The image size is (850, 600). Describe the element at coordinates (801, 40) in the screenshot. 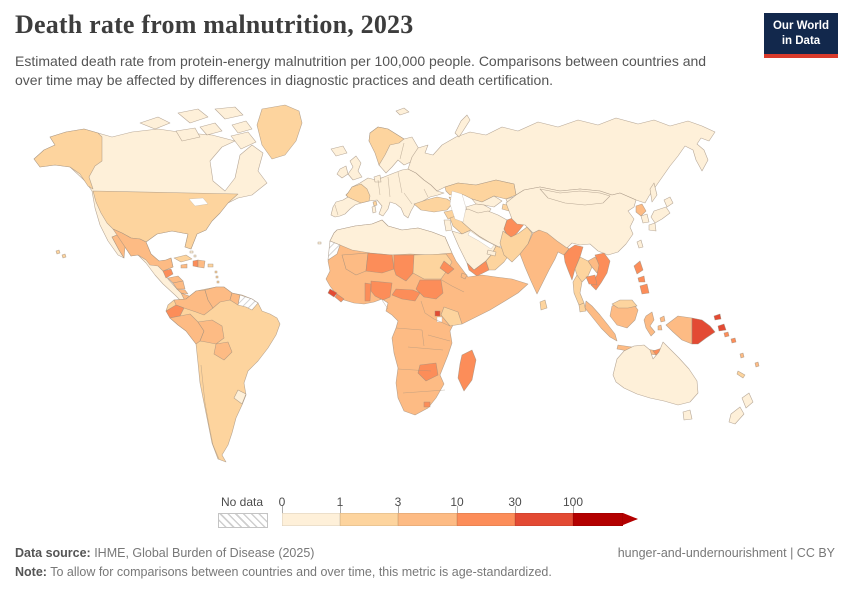

I see `owid-logo-line2: in Data` at that location.